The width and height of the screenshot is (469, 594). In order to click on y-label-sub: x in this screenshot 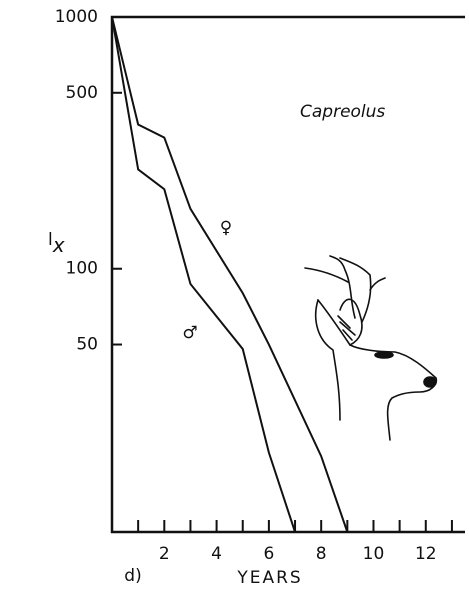, I will do `click(58, 245)`.